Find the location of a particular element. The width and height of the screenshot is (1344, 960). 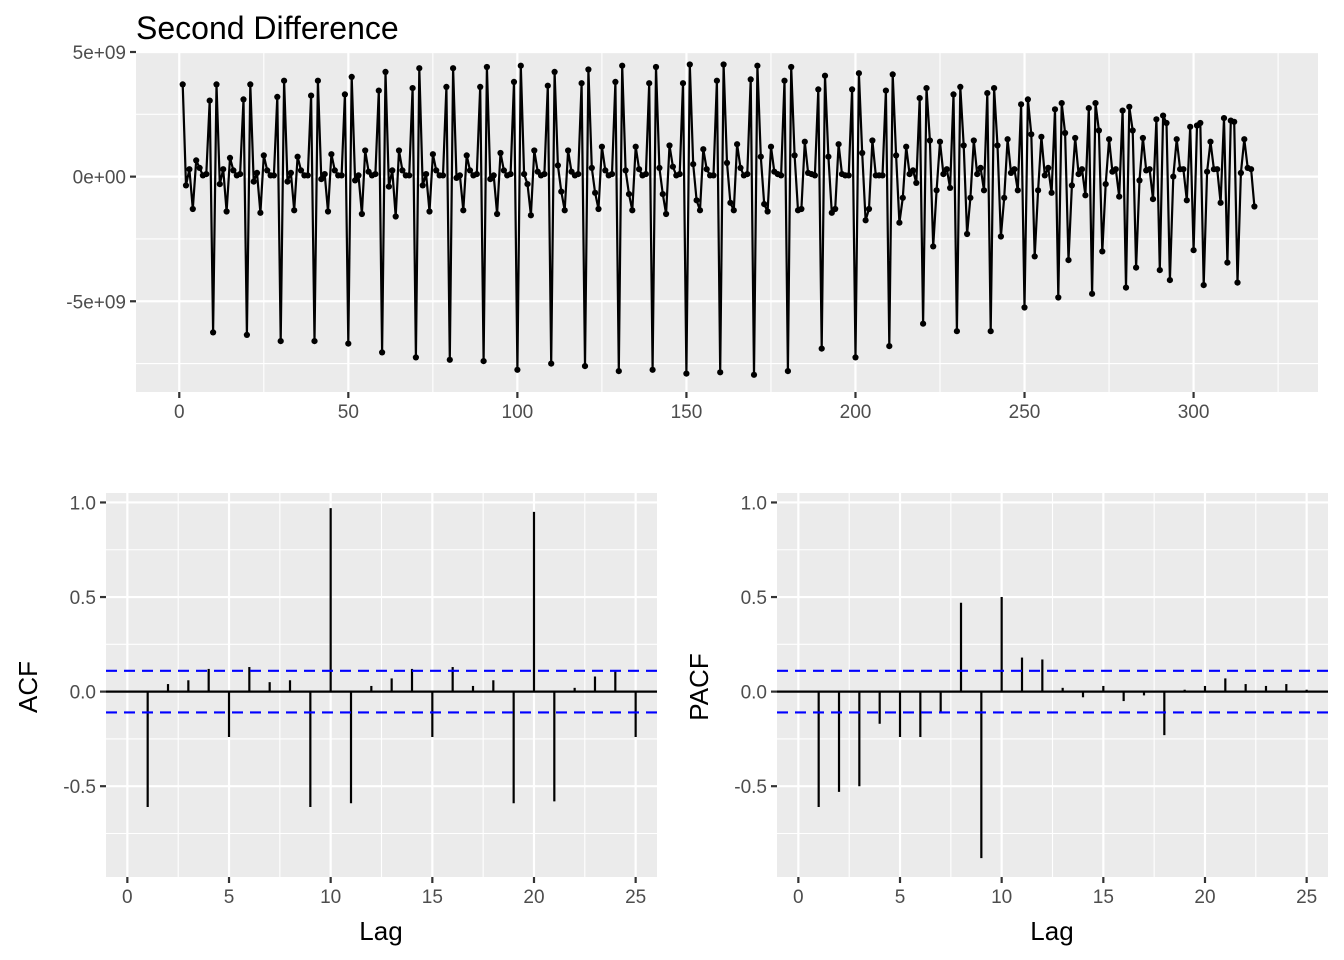

ts-x-tick-label: 50 is located at coordinates (348, 412).